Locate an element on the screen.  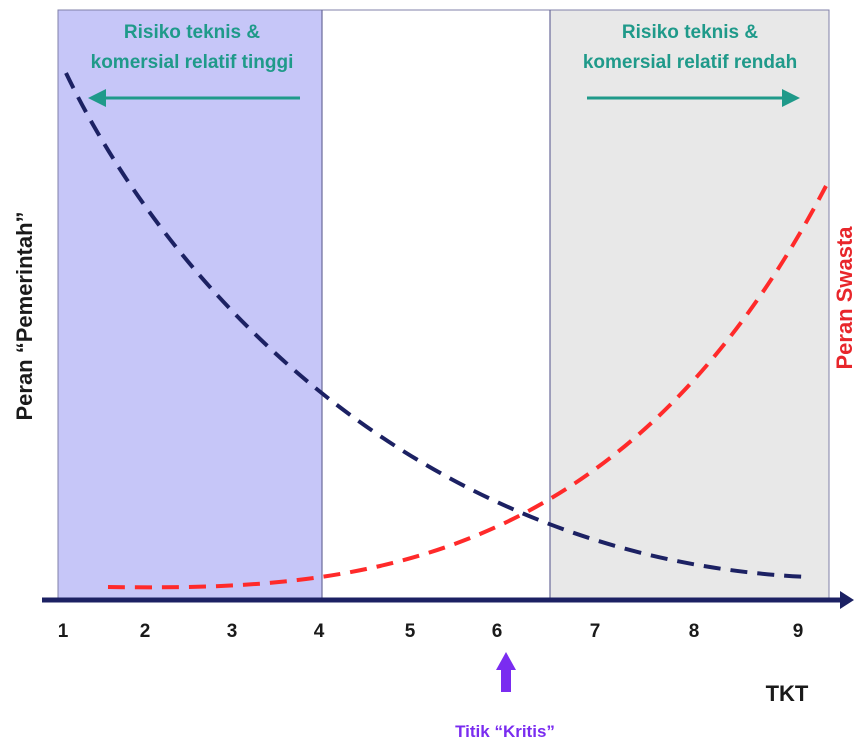
x-tick-labels: 1 2 3 4 5 6 7 8 9 is located at coordinates (431, 631).